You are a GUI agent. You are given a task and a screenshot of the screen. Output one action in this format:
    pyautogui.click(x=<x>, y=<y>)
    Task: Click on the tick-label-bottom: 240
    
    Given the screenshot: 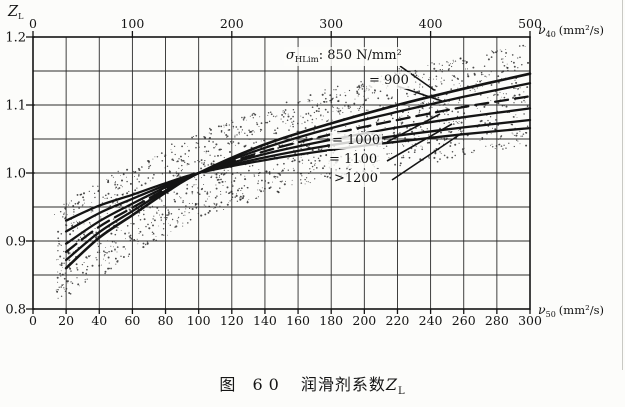 What is the action you would take?
    pyautogui.click(x=431, y=320)
    